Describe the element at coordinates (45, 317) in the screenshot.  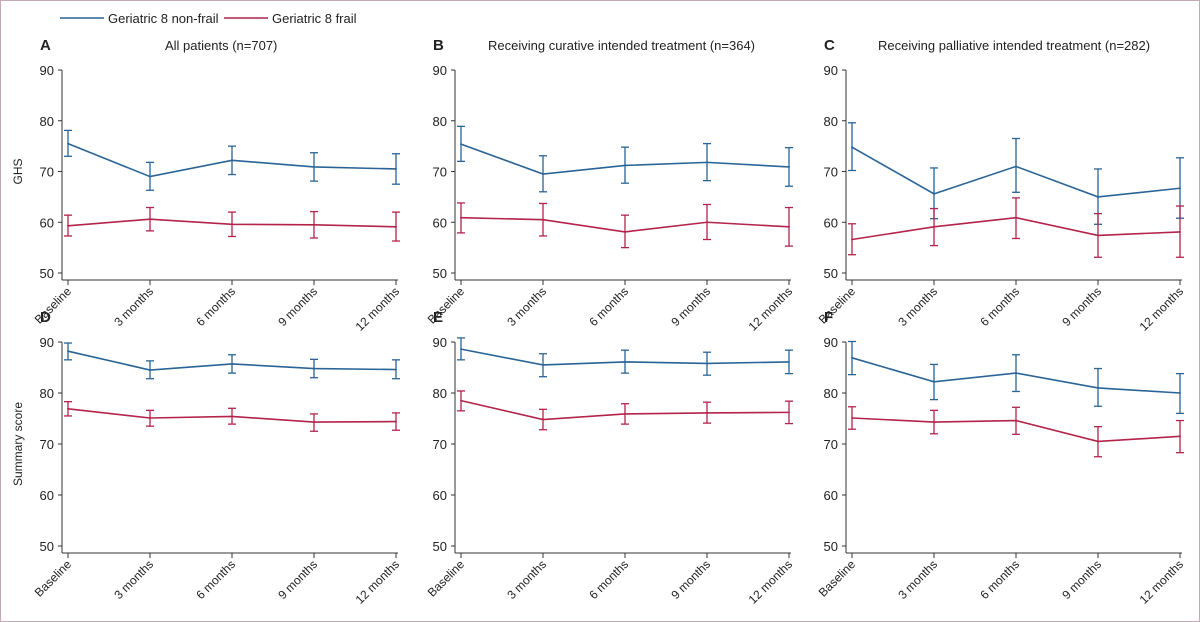
I see `panel-letter: D` at that location.